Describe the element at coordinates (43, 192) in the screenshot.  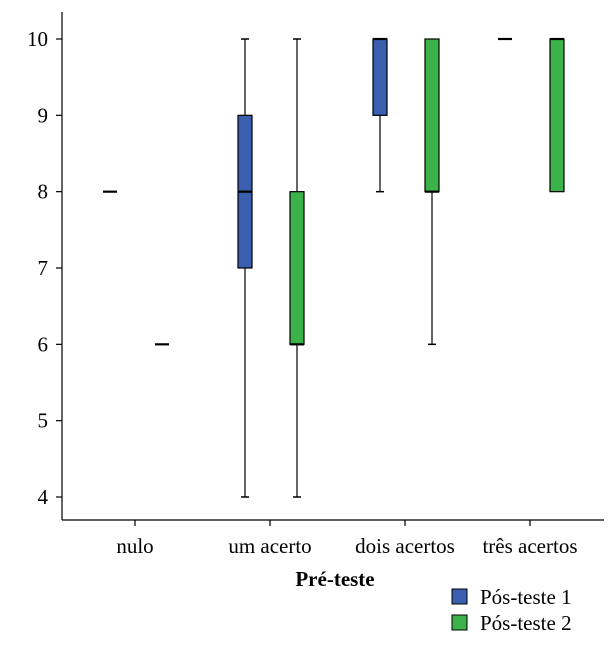
I see `y-tick-label: 8` at that location.